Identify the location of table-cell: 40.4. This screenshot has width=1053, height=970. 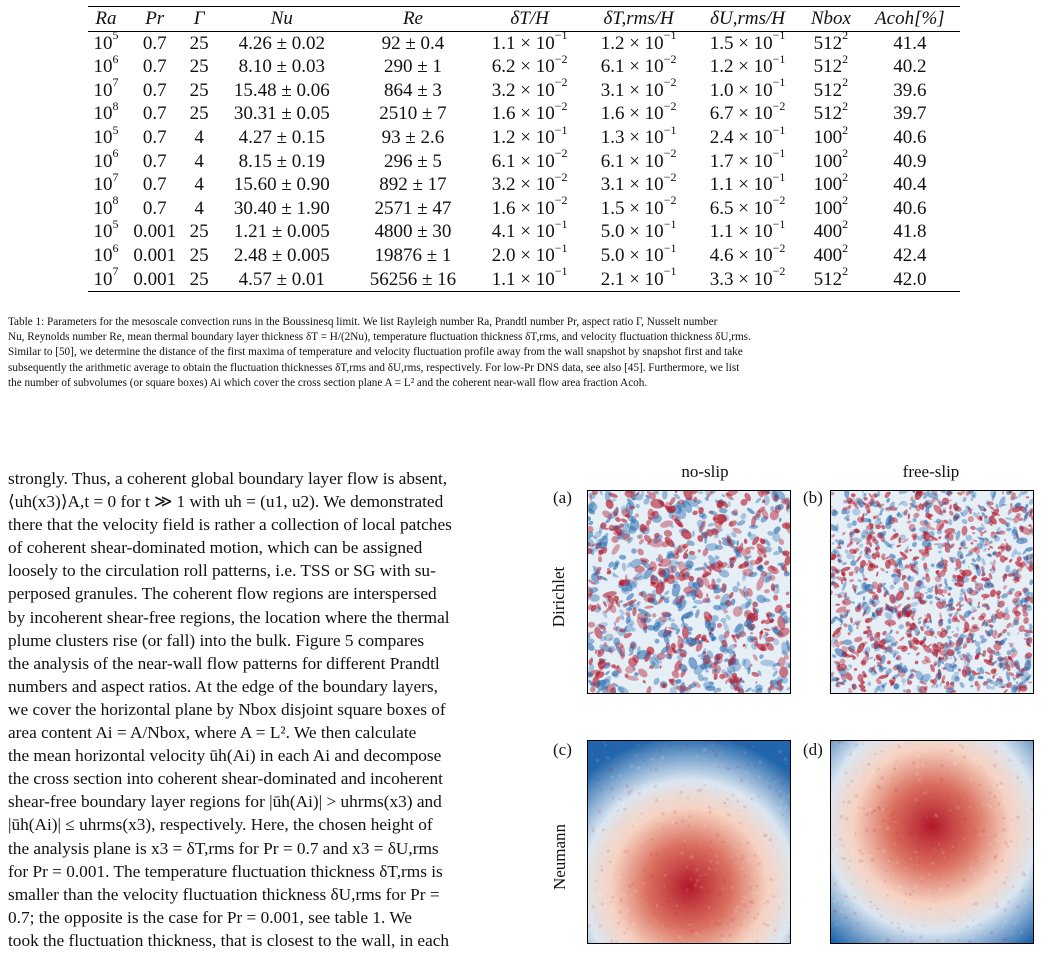
(910, 185).